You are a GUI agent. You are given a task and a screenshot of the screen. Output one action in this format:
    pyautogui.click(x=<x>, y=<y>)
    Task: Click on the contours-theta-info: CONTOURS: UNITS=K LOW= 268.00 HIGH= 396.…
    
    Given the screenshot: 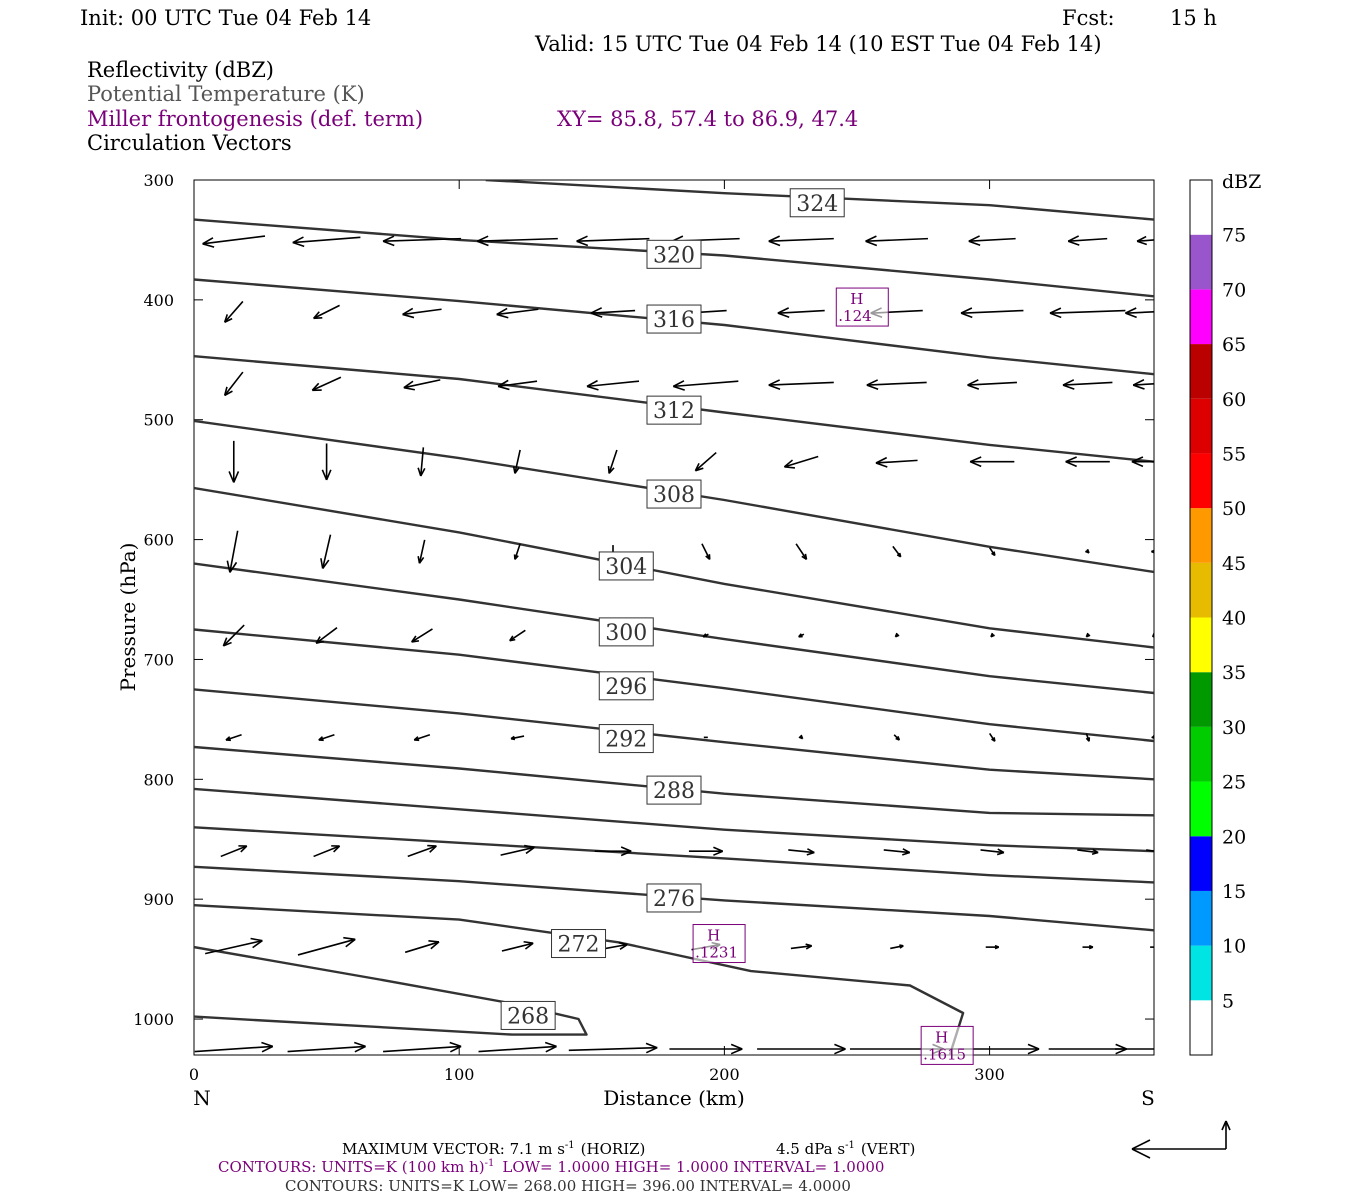 What is the action you would take?
    pyautogui.click(x=568, y=1186)
    